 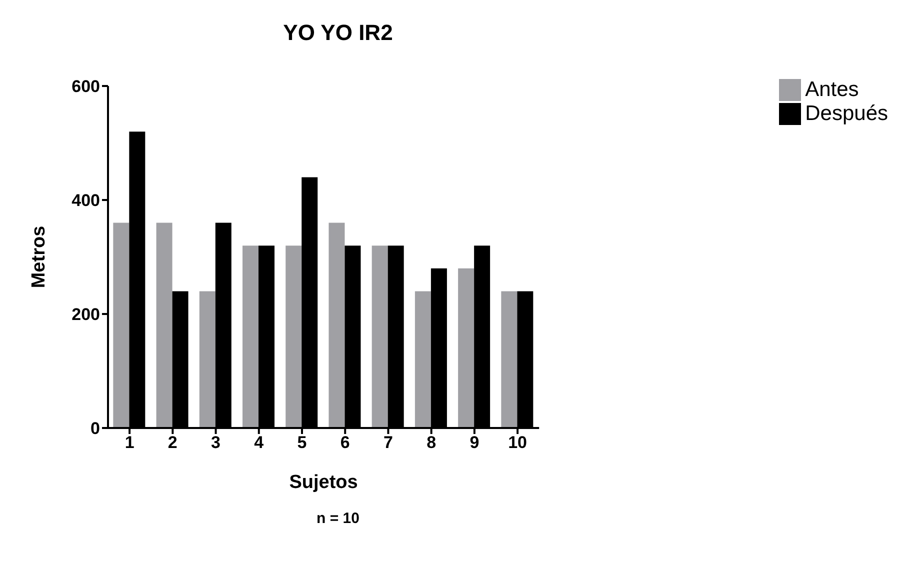 What do you see at coordinates (39, 257) in the screenshot?
I see `y-axis-title: Metros` at bounding box center [39, 257].